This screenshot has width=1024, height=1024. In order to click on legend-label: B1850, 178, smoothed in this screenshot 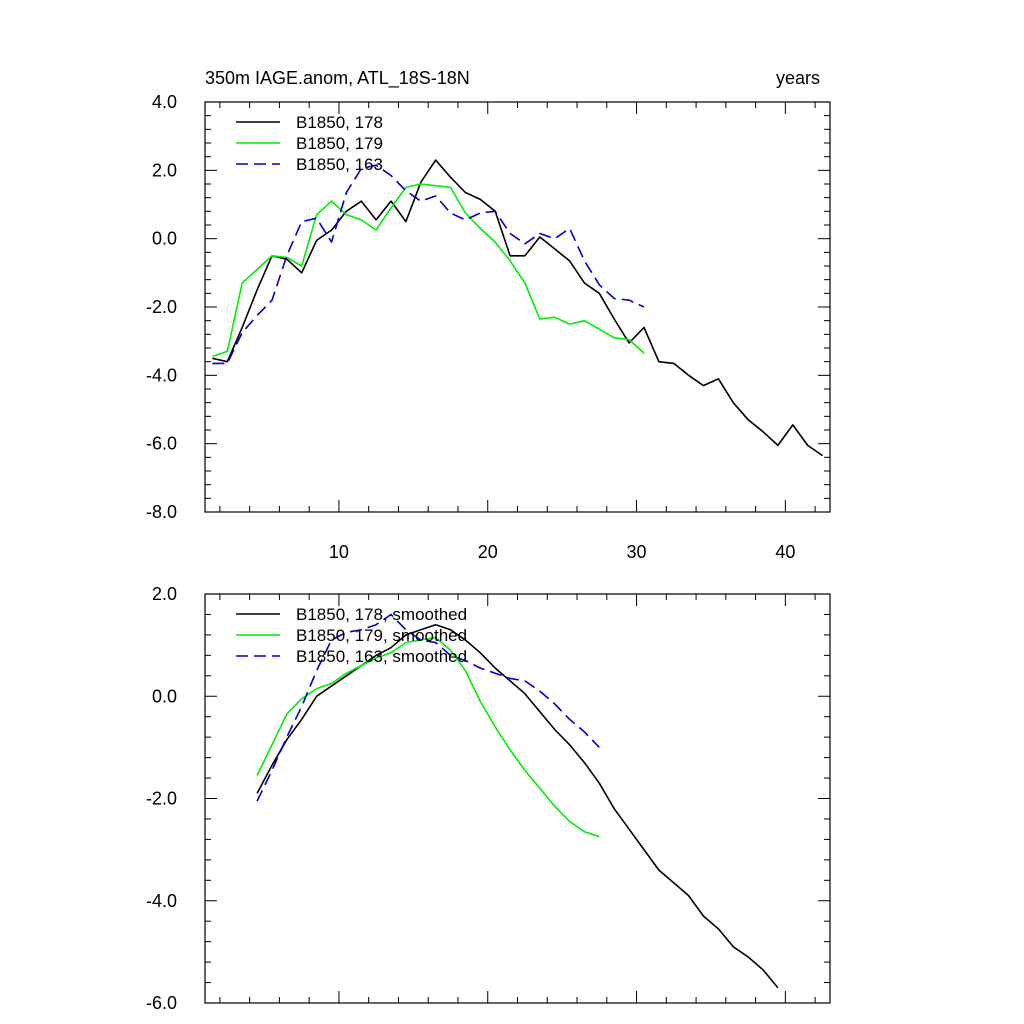, I will do `click(381, 614)`.